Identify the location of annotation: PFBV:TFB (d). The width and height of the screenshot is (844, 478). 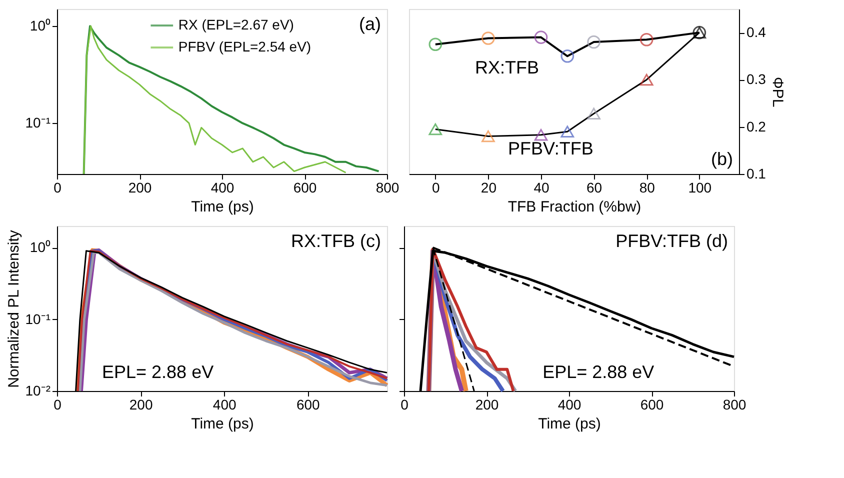
(672, 241).